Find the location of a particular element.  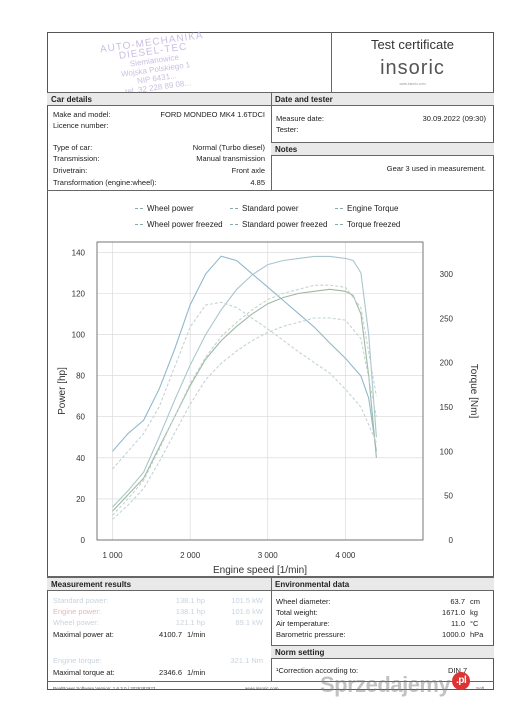

barometric-pressure-value: 1000.0 is located at coordinates (453, 634).